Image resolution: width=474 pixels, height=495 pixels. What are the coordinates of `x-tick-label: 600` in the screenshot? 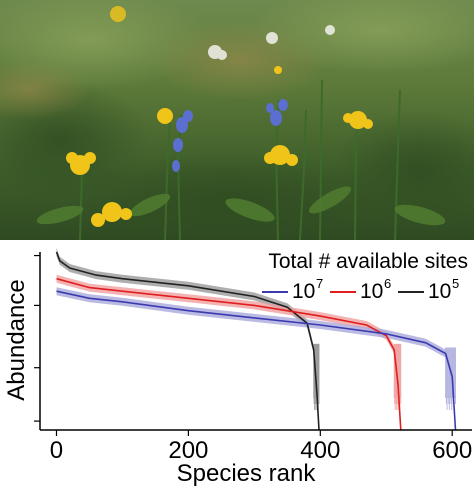 It's located at (452, 450).